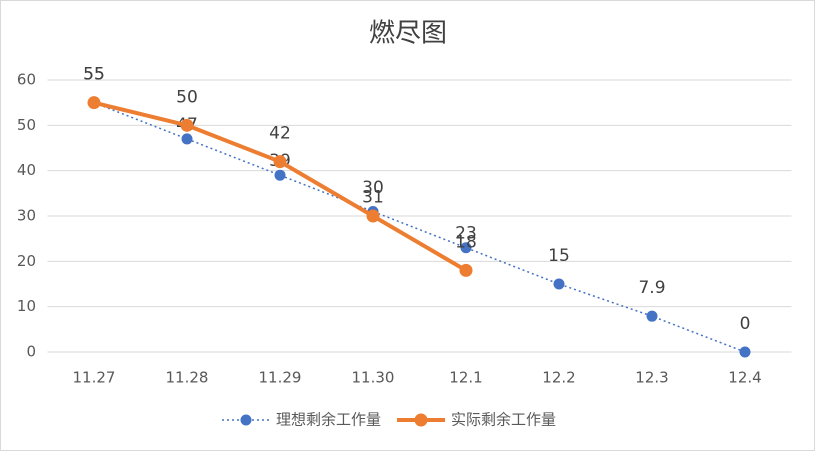  I want to click on x-tick-label: 11.30, so click(373, 378).